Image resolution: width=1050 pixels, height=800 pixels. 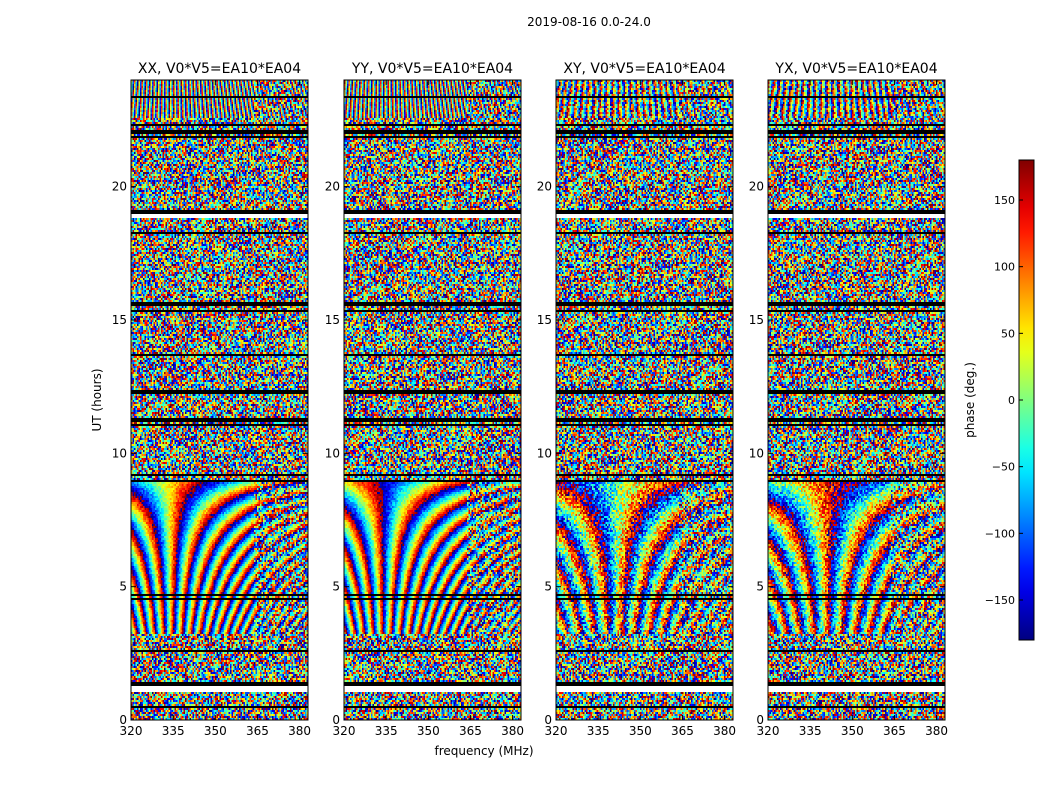 What do you see at coordinates (432, 69) in the screenshot?
I see `panel-title: YY, V0*V5=EA10*EA04` at bounding box center [432, 69].